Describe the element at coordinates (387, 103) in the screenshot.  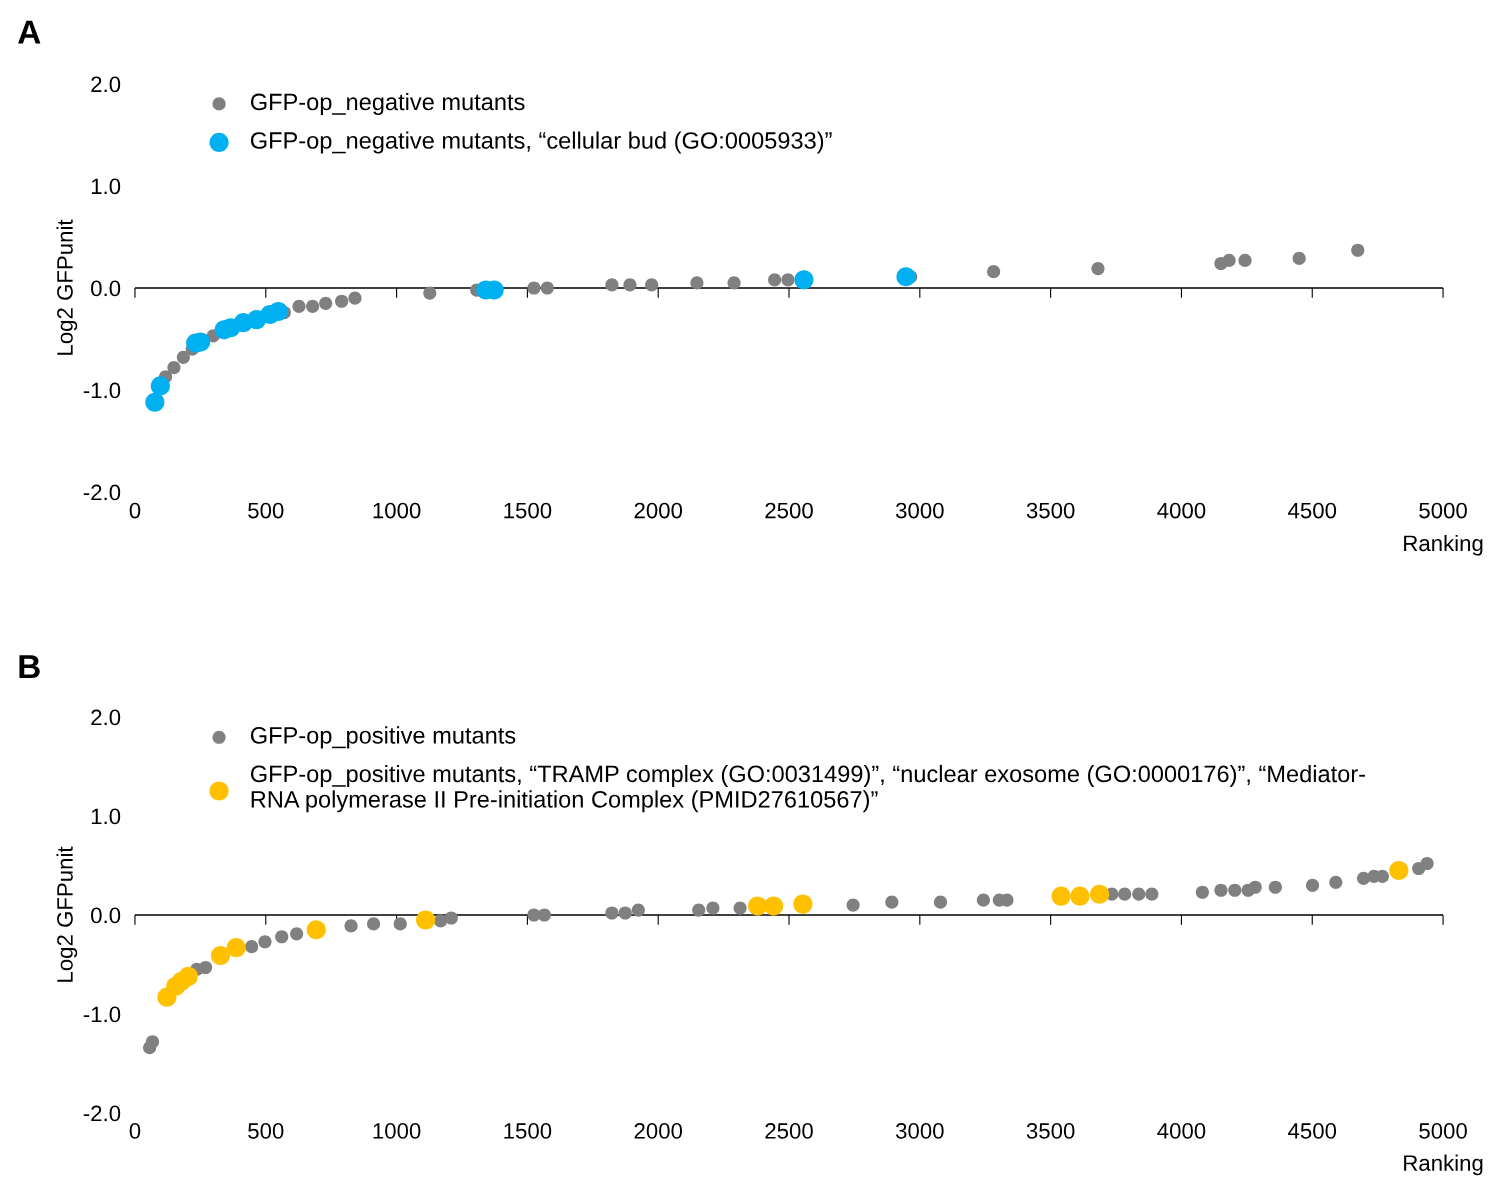
I see `legend-label: GFP-op_negative mutants` at that location.